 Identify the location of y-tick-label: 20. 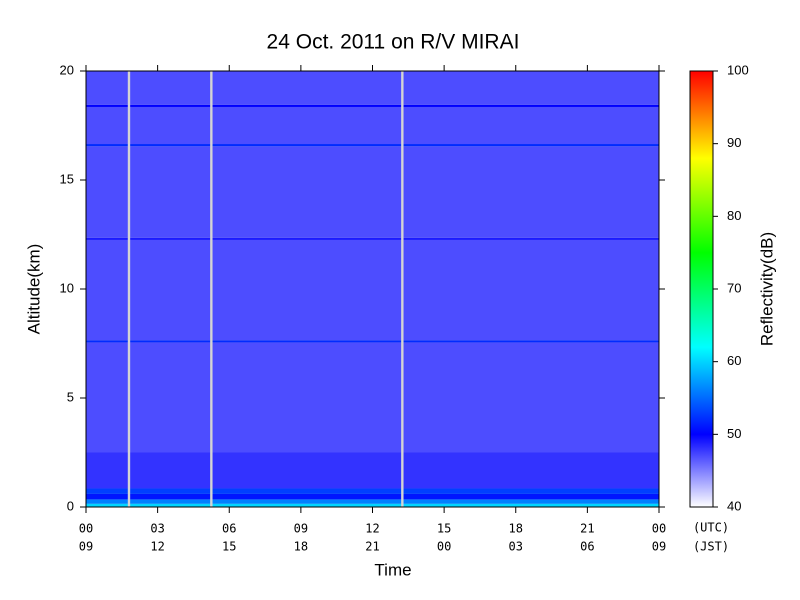
(67, 69).